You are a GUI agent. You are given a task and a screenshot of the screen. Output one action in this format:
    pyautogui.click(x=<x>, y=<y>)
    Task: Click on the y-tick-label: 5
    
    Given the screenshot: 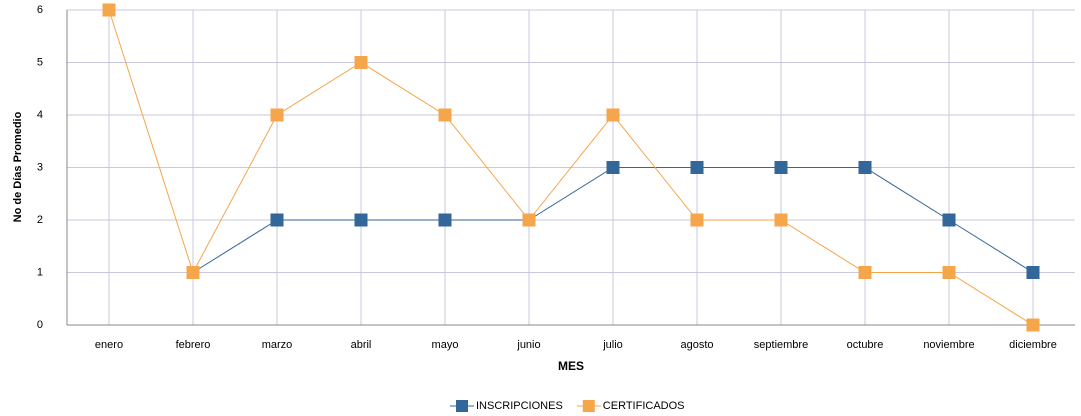 What is the action you would take?
    pyautogui.click(x=40, y=62)
    